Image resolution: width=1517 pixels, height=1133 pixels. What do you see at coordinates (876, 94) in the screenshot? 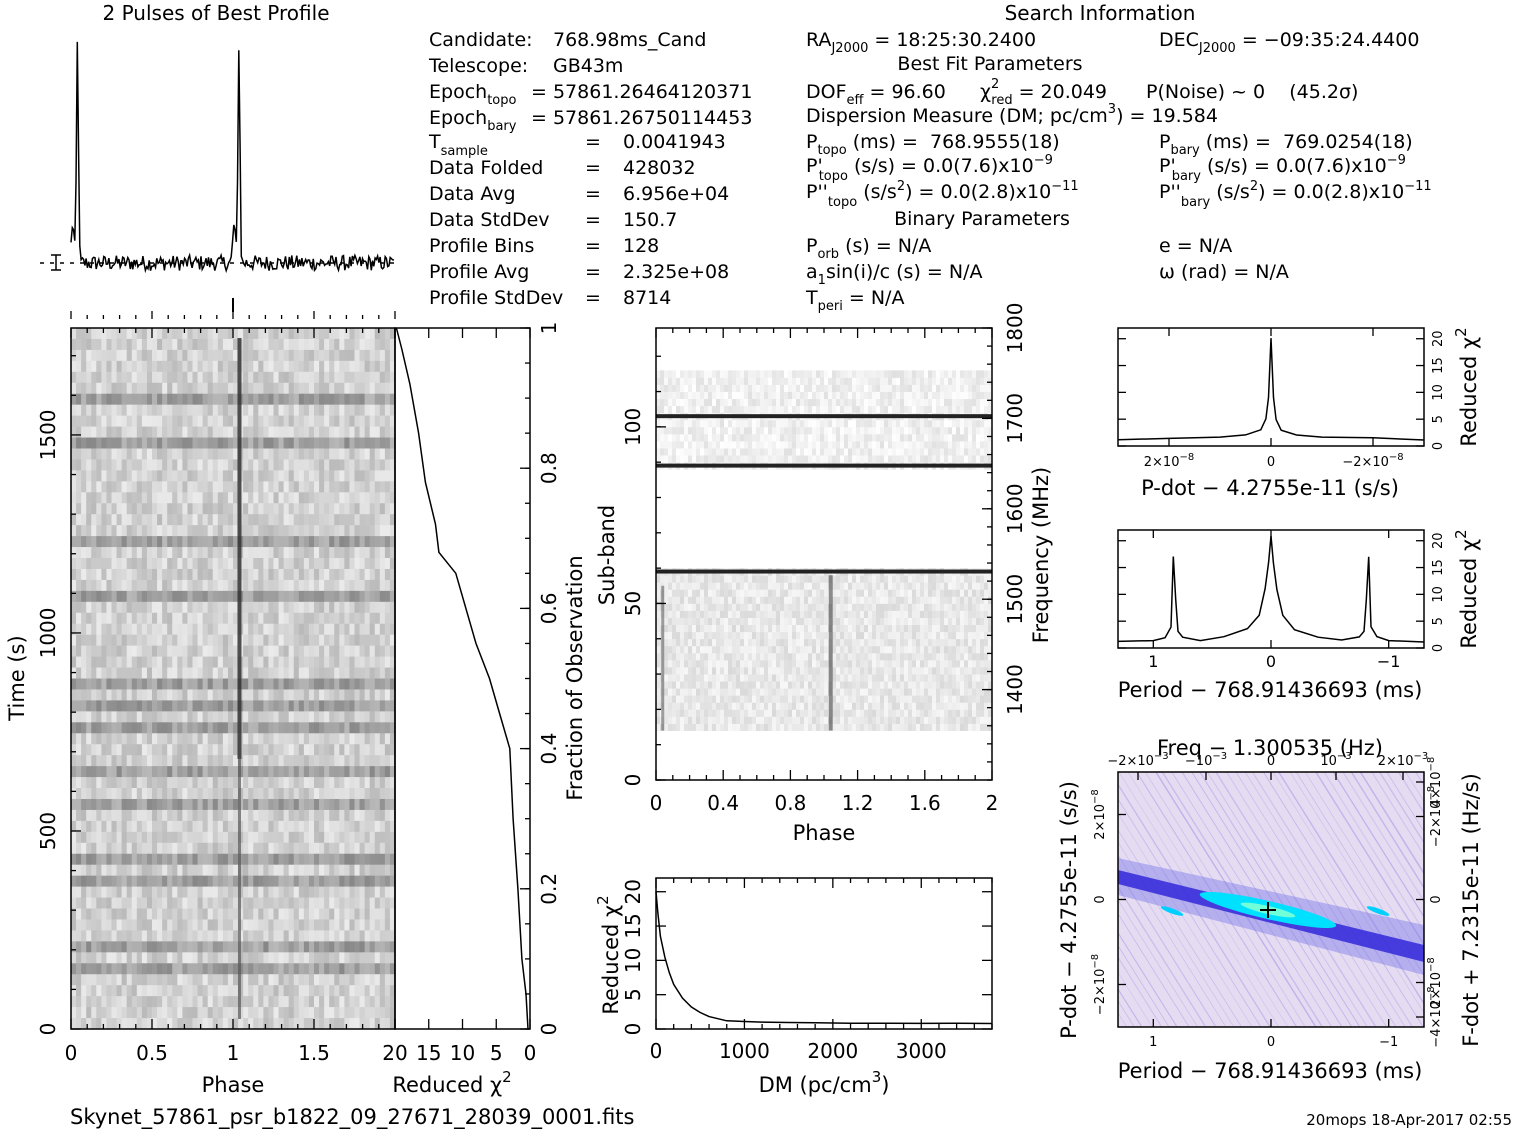
I see `dof-row: DOFeff = 96.60` at bounding box center [876, 94].